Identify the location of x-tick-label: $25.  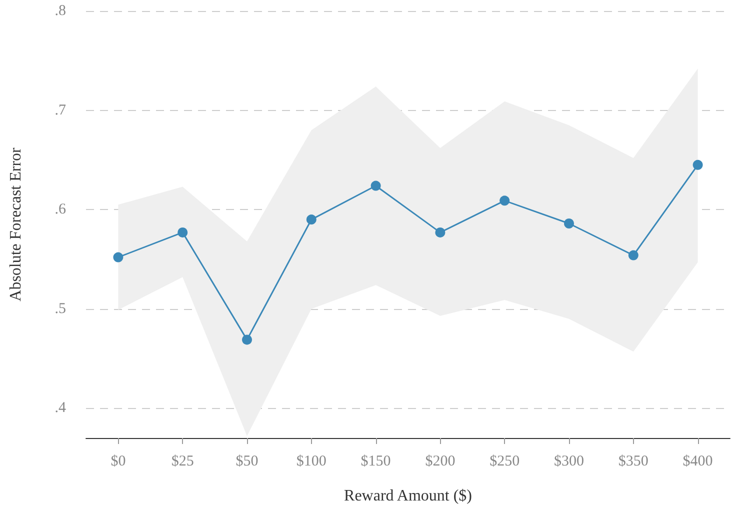
(182, 462).